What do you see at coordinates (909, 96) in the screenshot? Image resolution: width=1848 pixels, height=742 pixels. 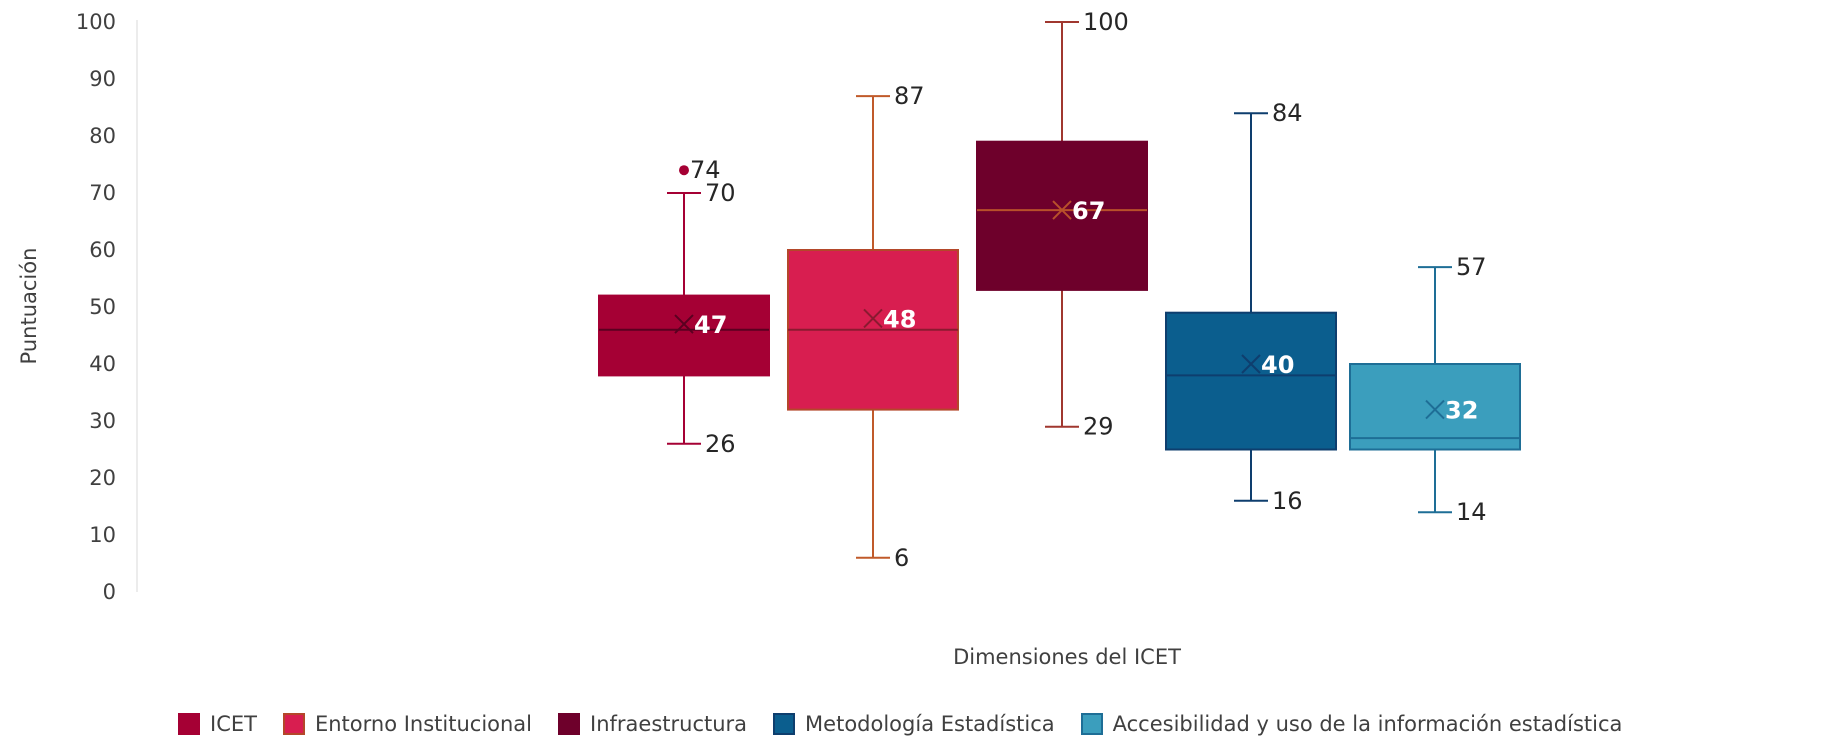 I see `max-label: 87` at bounding box center [909, 96].